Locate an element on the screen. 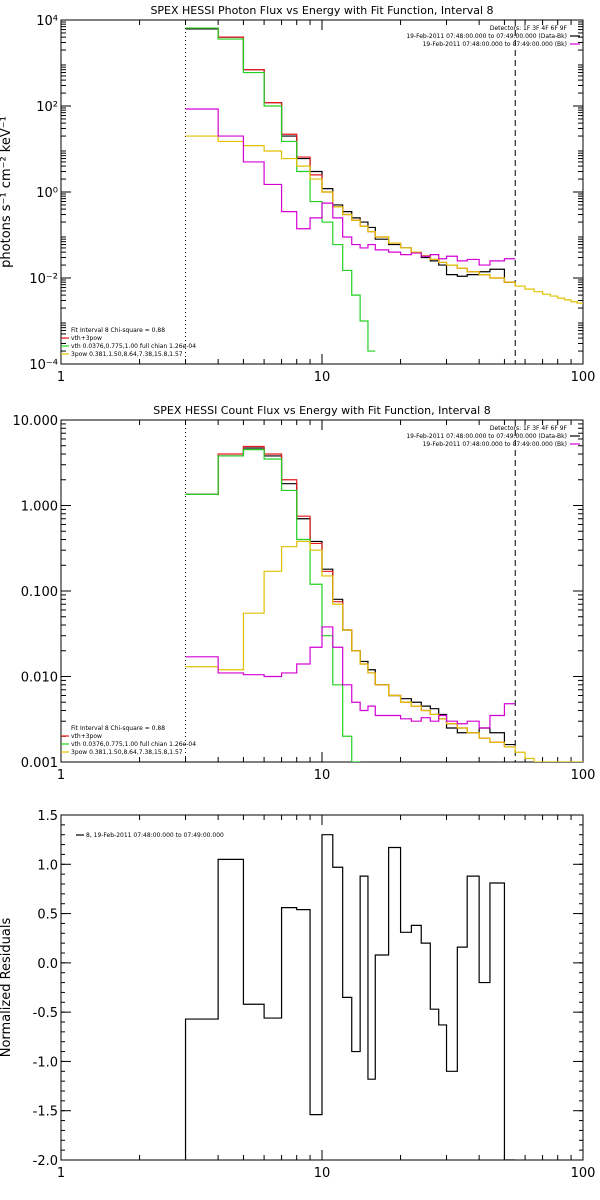  y-tick-label: -2.0 is located at coordinates (45, 1161).